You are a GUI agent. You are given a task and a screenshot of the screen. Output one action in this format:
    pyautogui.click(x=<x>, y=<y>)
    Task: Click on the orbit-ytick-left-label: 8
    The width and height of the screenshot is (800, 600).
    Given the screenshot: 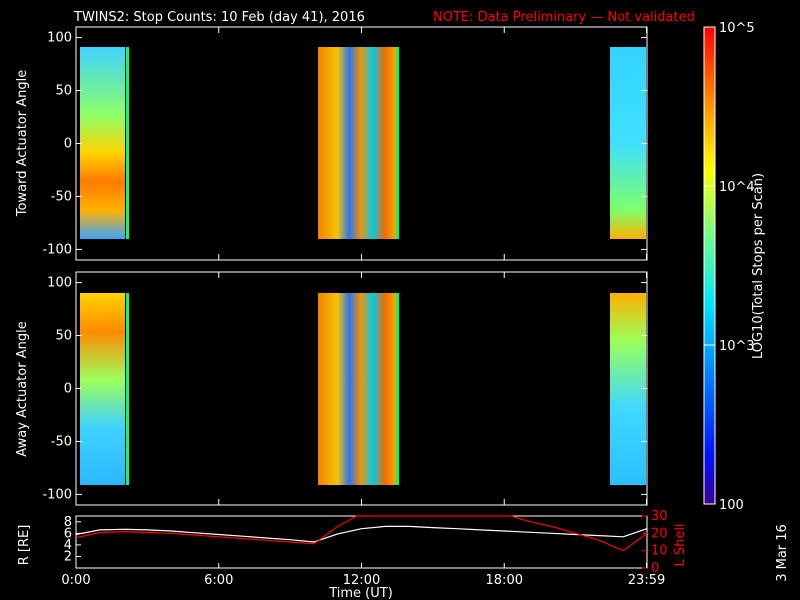 What is the action you would take?
    pyautogui.click(x=68, y=522)
    